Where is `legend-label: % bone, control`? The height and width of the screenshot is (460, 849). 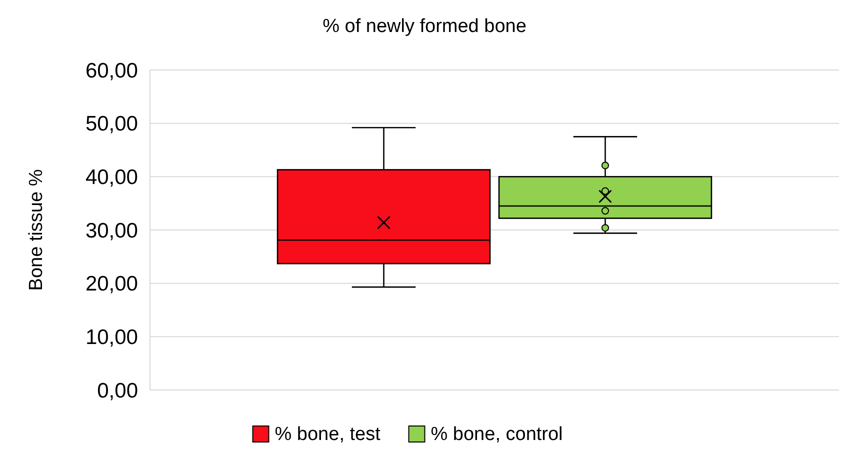 legend-label: % bone, control is located at coordinates (496, 434).